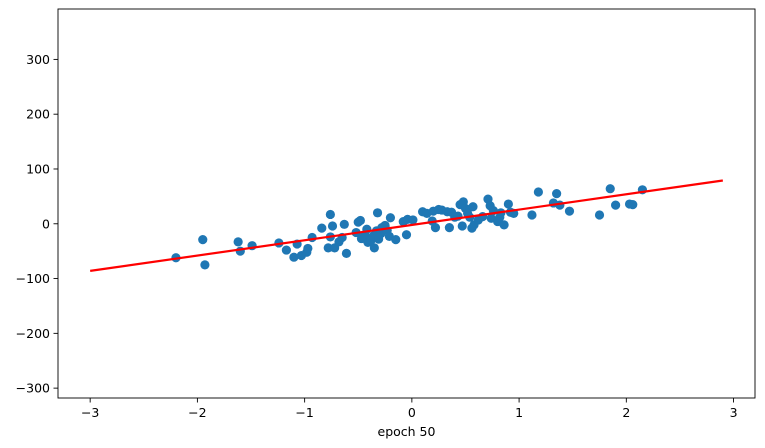 The height and width of the screenshot is (448, 765). Describe the element at coordinates (38, 114) in the screenshot. I see `y-tick-label: 200` at that location.